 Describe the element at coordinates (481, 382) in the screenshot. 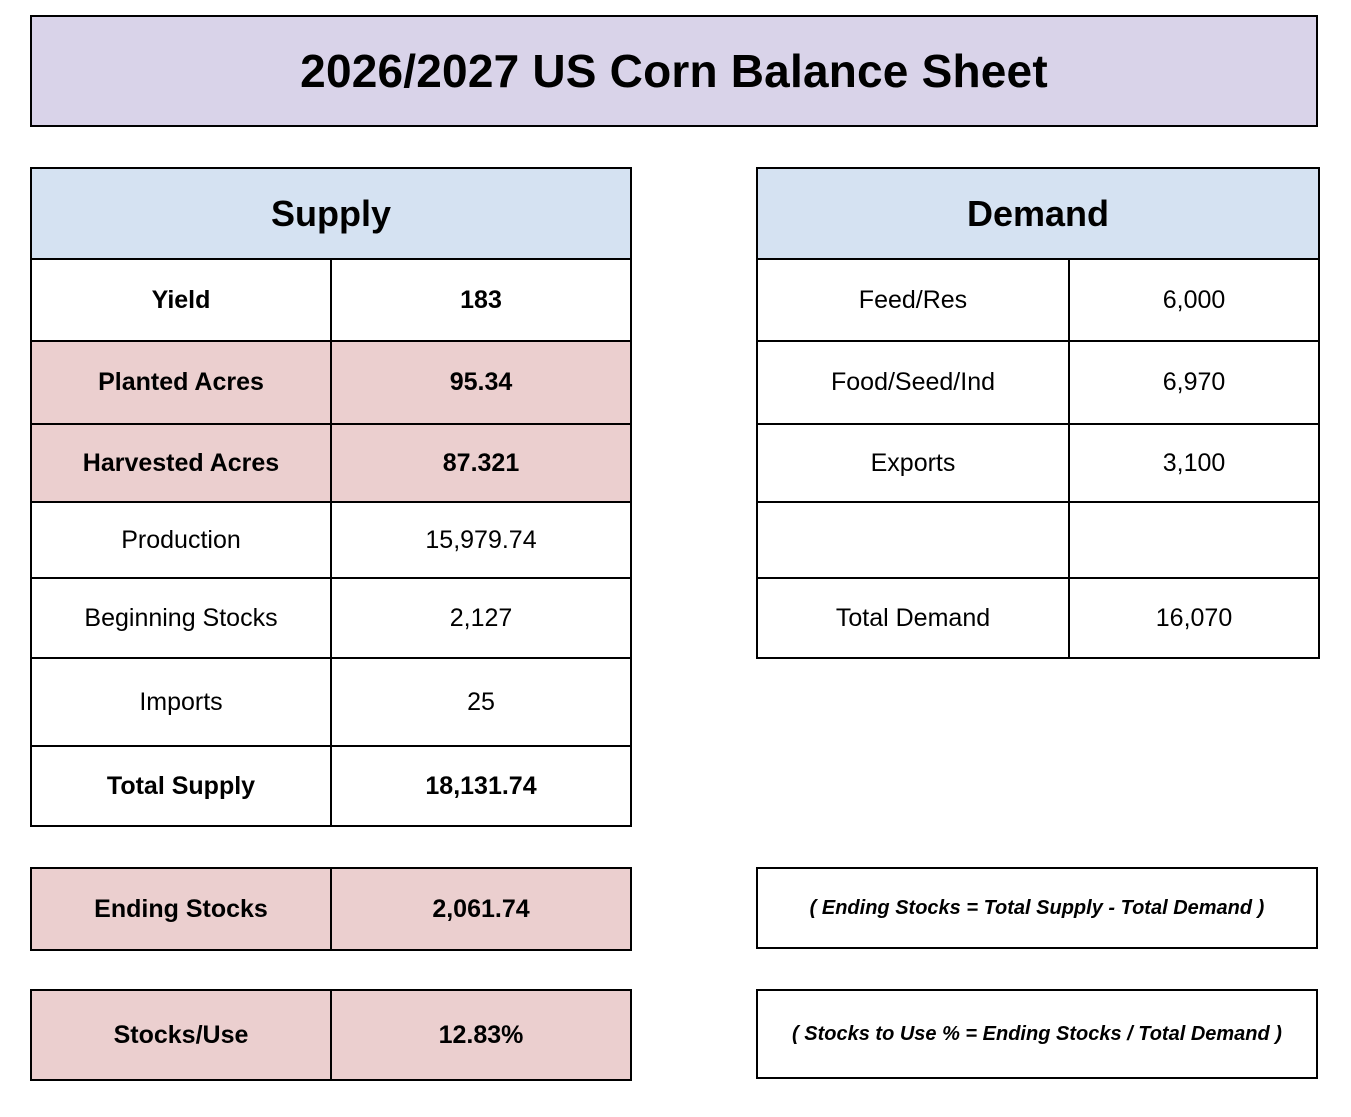

I see `supply-value: 95.34` at that location.